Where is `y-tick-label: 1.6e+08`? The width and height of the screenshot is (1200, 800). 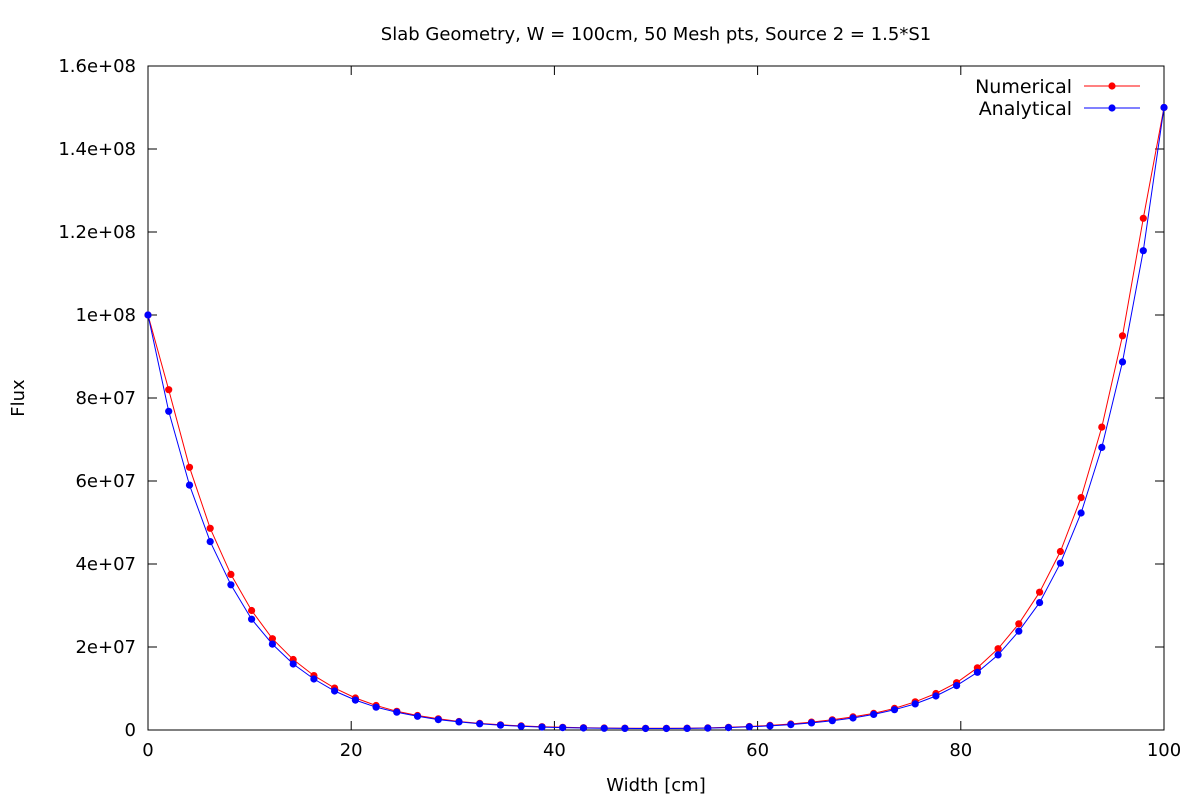 y-tick-label: 1.6e+08 is located at coordinates (97, 66).